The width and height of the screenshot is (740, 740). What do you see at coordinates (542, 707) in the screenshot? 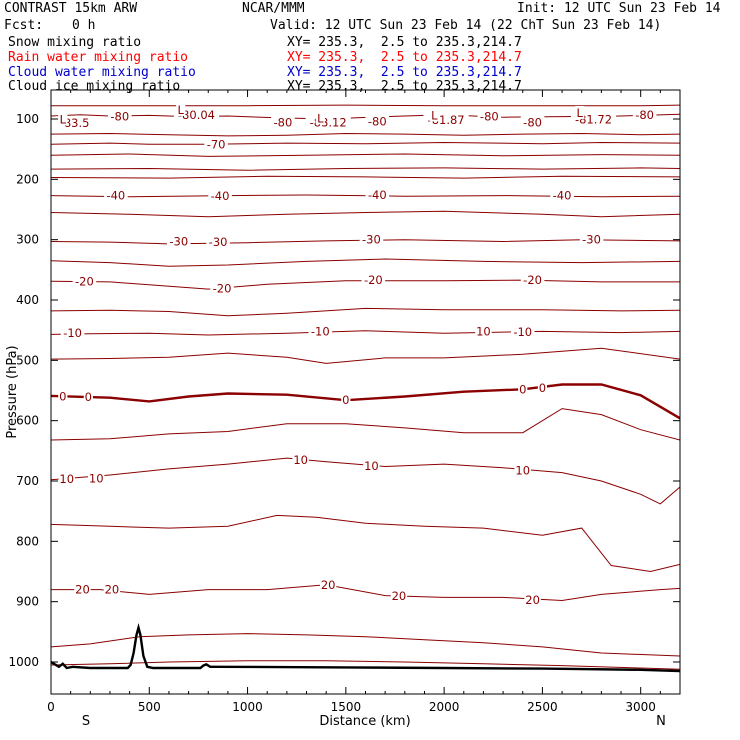
I see `x-tick-label: 2500` at bounding box center [542, 707].